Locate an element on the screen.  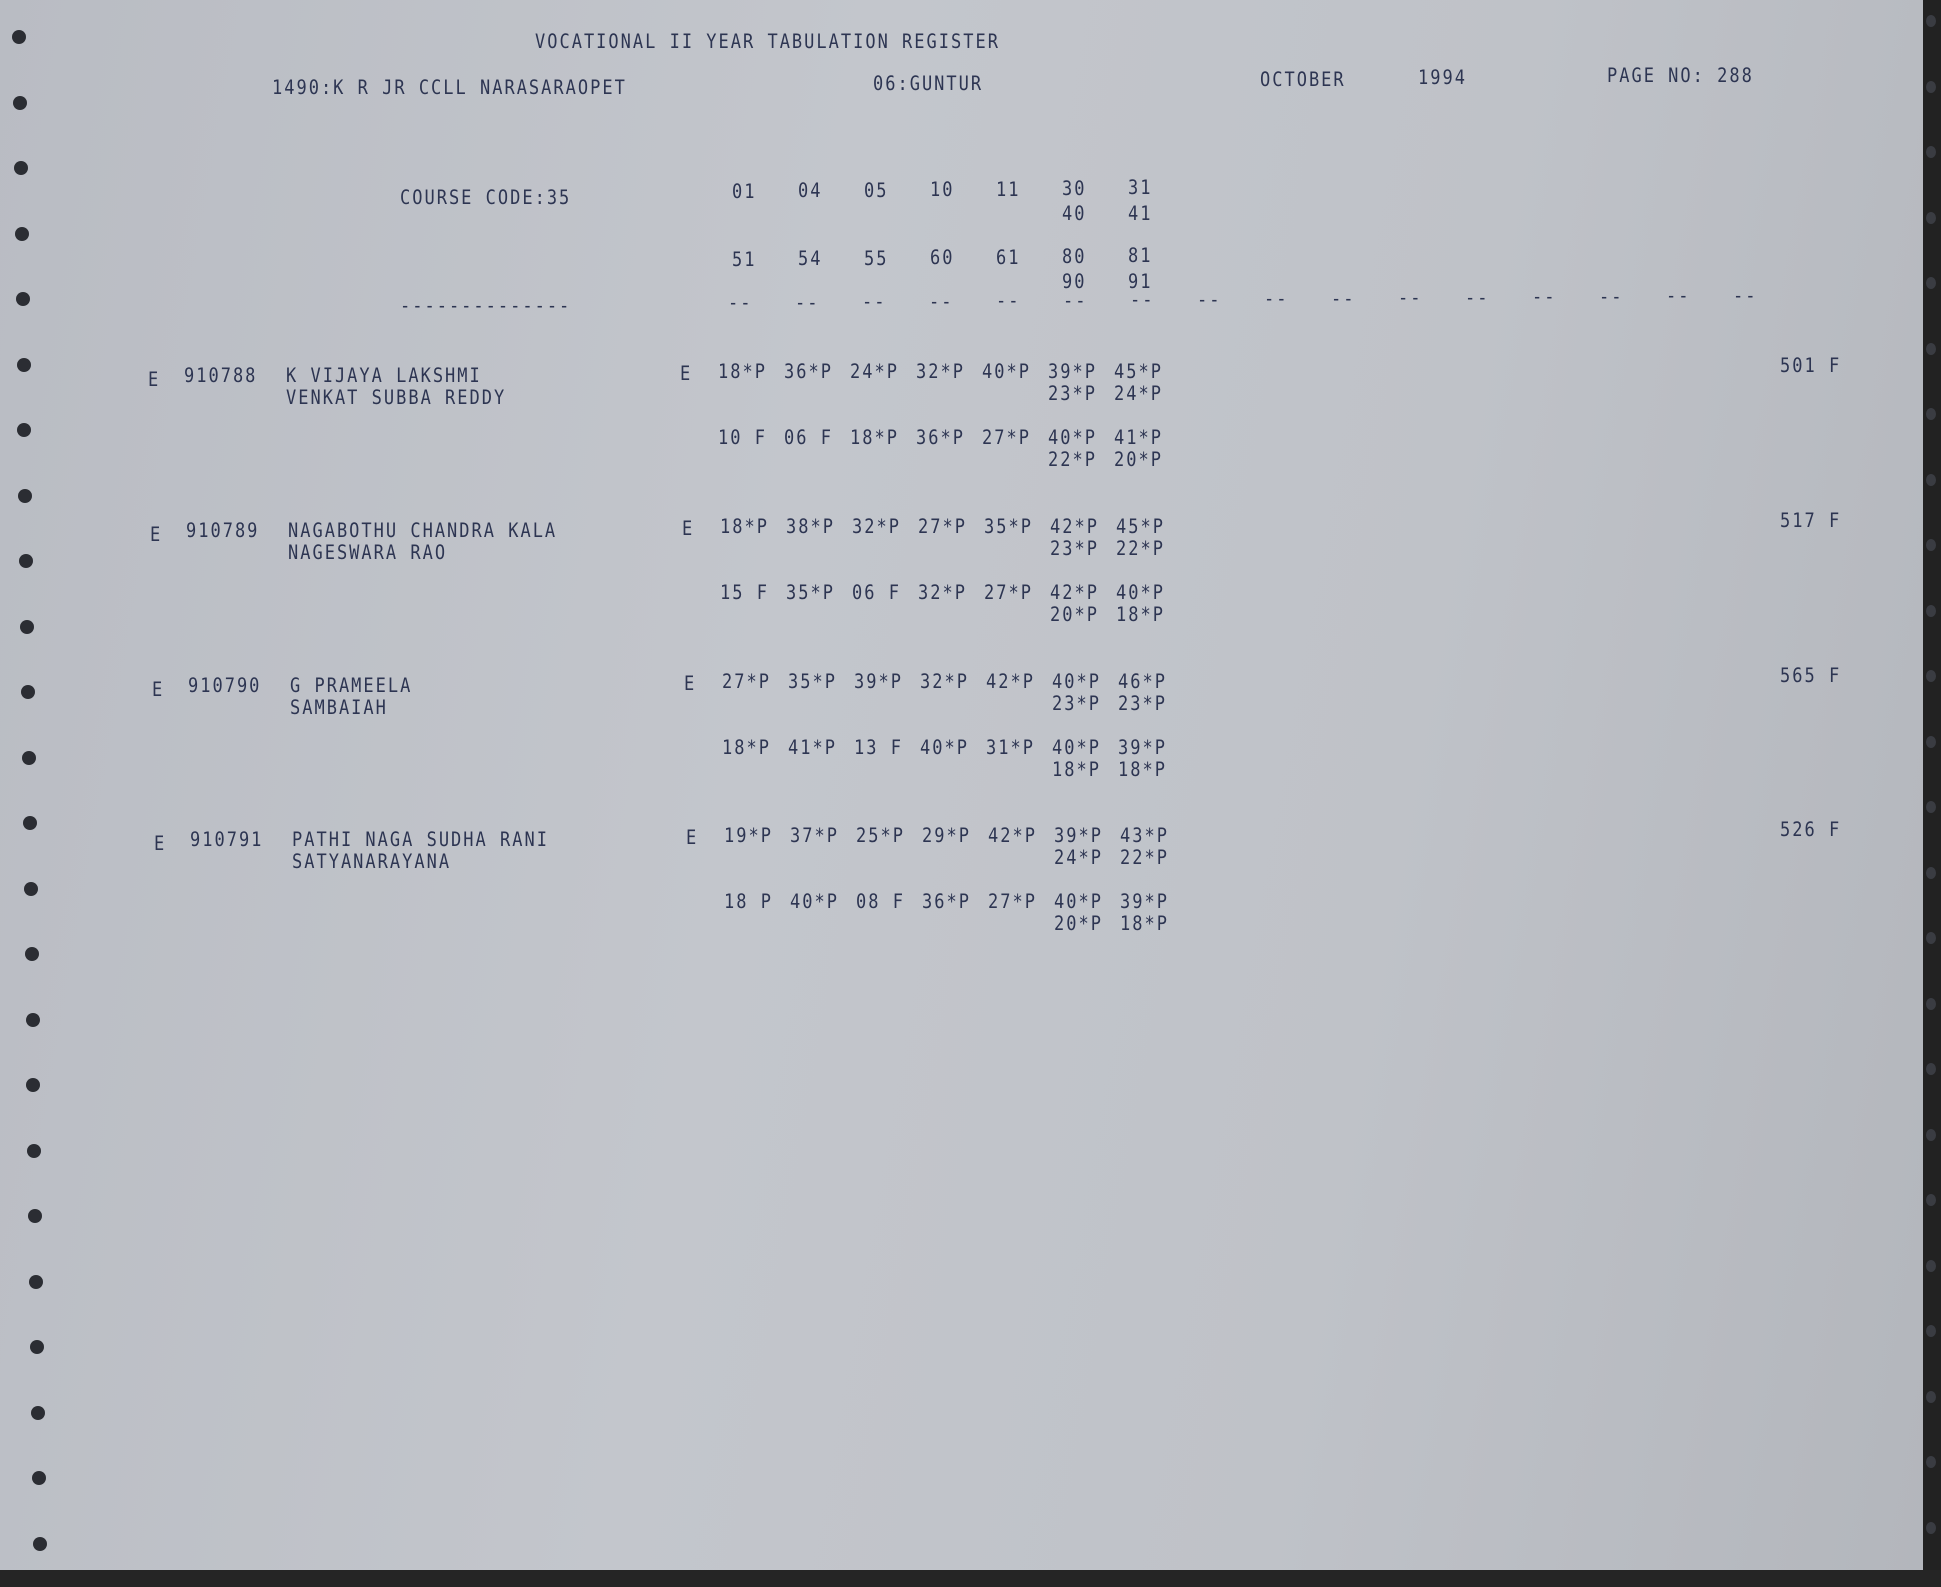
mark: 22*P is located at coordinates (1140, 549).